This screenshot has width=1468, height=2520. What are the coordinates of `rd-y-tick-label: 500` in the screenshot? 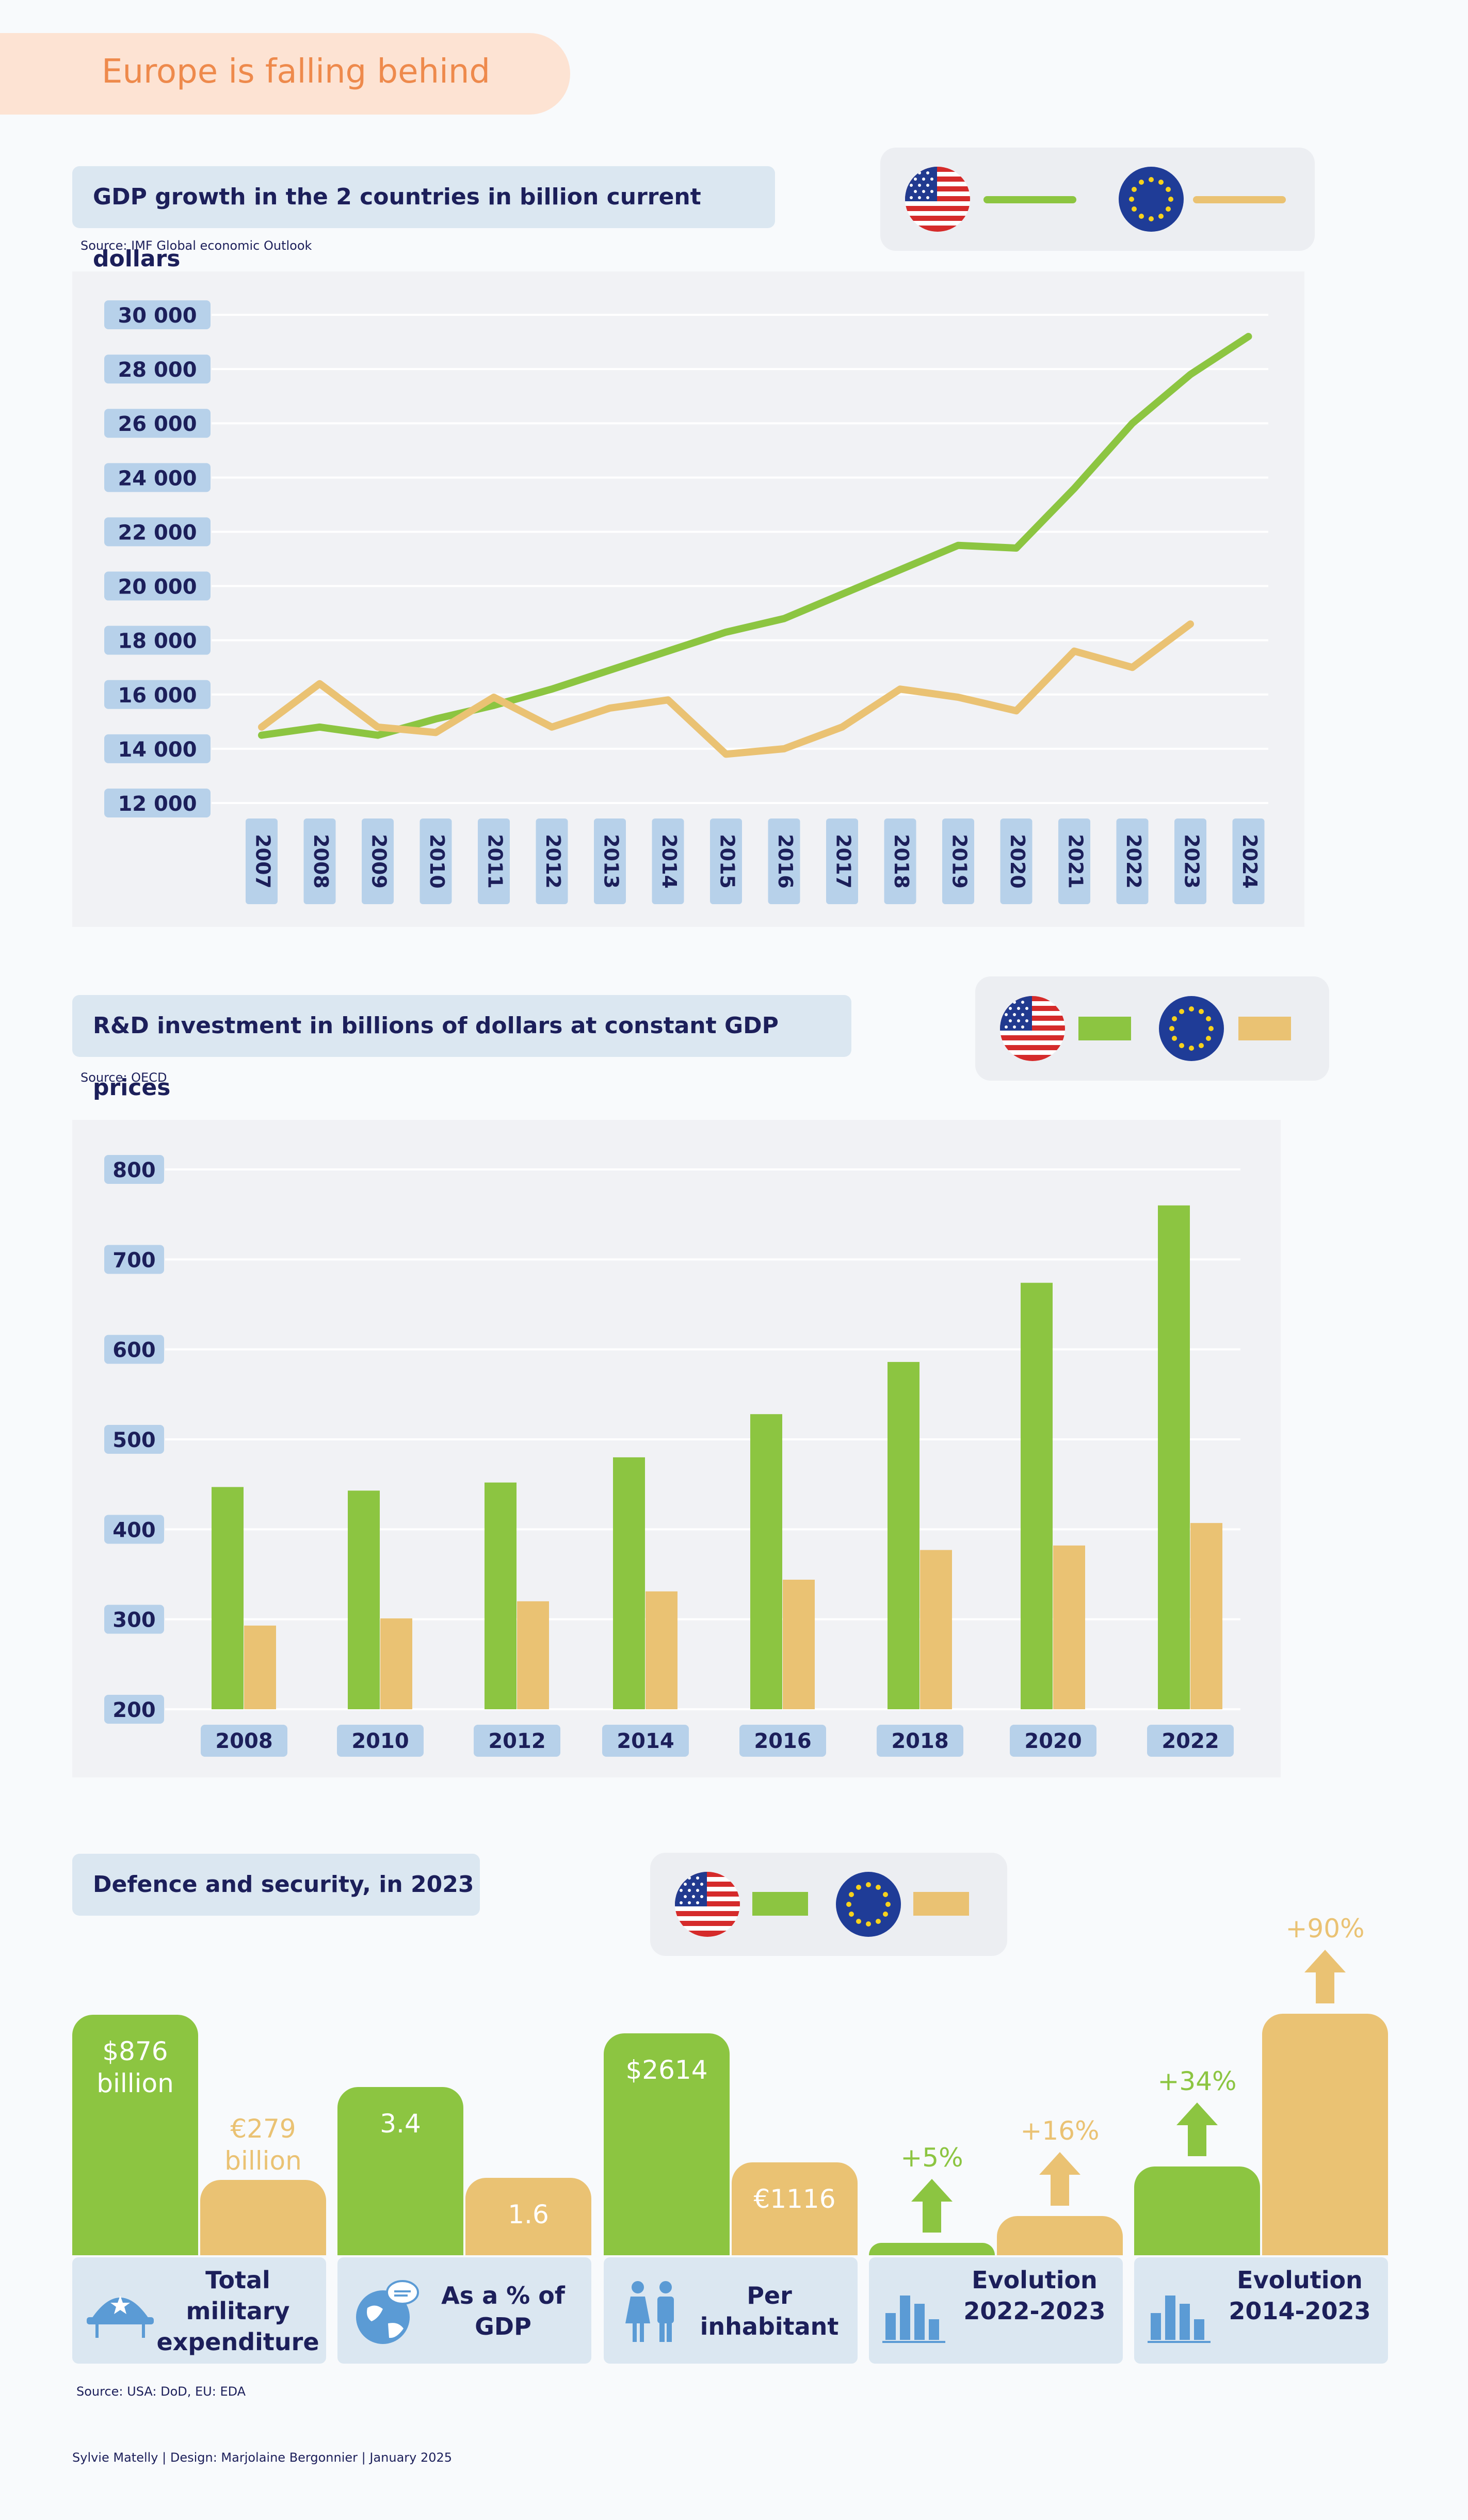 It's located at (134, 1440).